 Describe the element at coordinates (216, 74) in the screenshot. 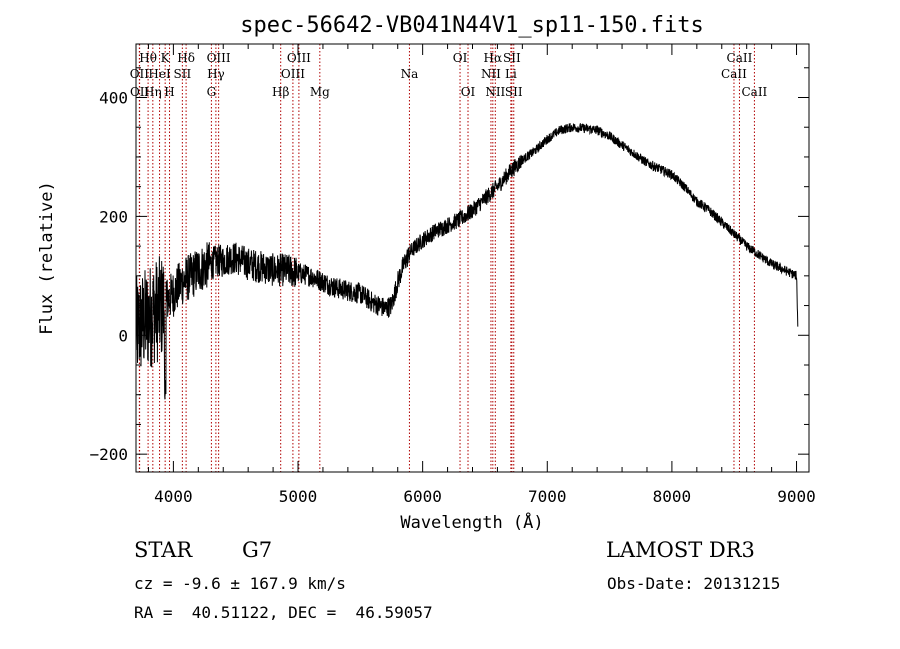

I see `line-label-11: Hγ` at that location.